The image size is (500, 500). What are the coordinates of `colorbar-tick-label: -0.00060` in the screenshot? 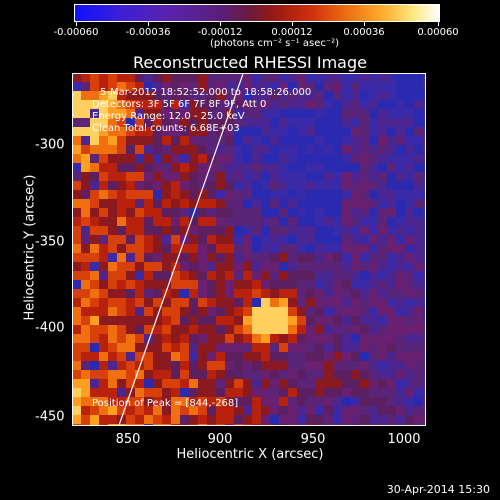 It's located at (76, 32).